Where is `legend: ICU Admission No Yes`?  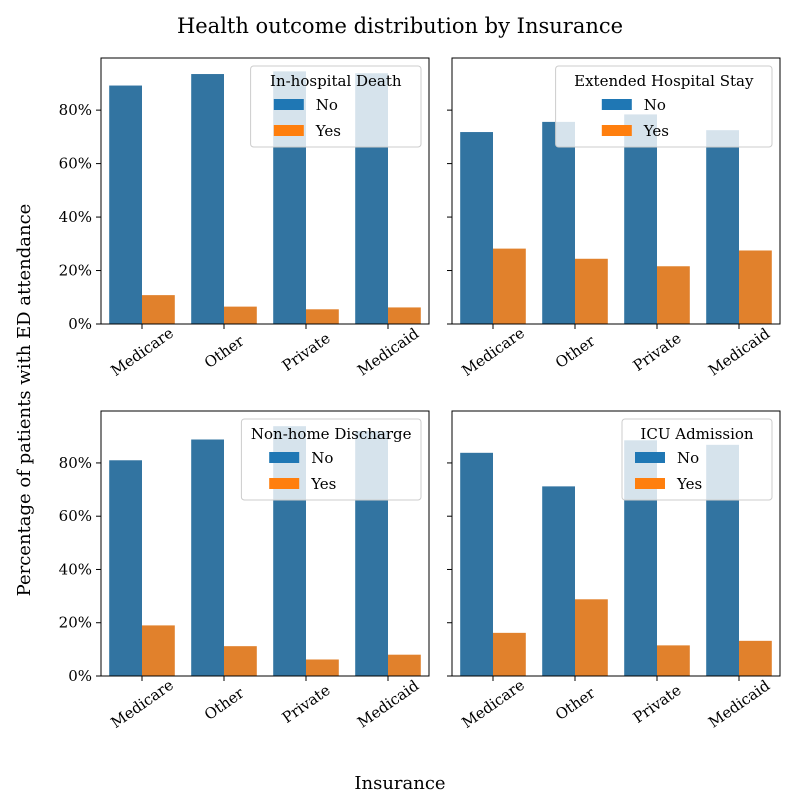 legend: ICU Admission No Yes is located at coordinates (697, 459).